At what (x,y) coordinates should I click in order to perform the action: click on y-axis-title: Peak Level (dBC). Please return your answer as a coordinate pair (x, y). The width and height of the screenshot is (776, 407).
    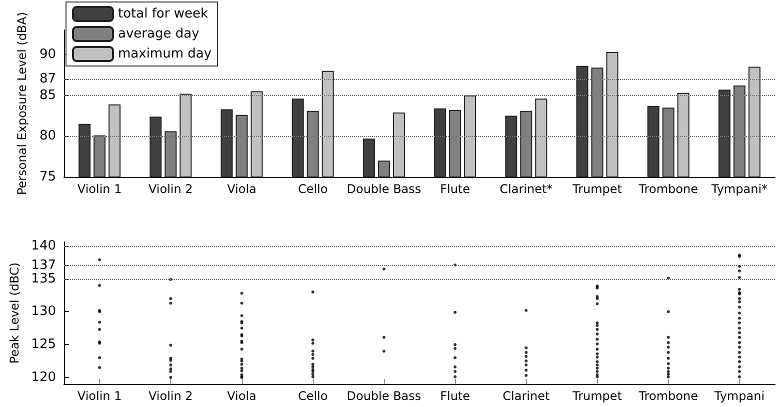
    Looking at the image, I should click on (14, 313).